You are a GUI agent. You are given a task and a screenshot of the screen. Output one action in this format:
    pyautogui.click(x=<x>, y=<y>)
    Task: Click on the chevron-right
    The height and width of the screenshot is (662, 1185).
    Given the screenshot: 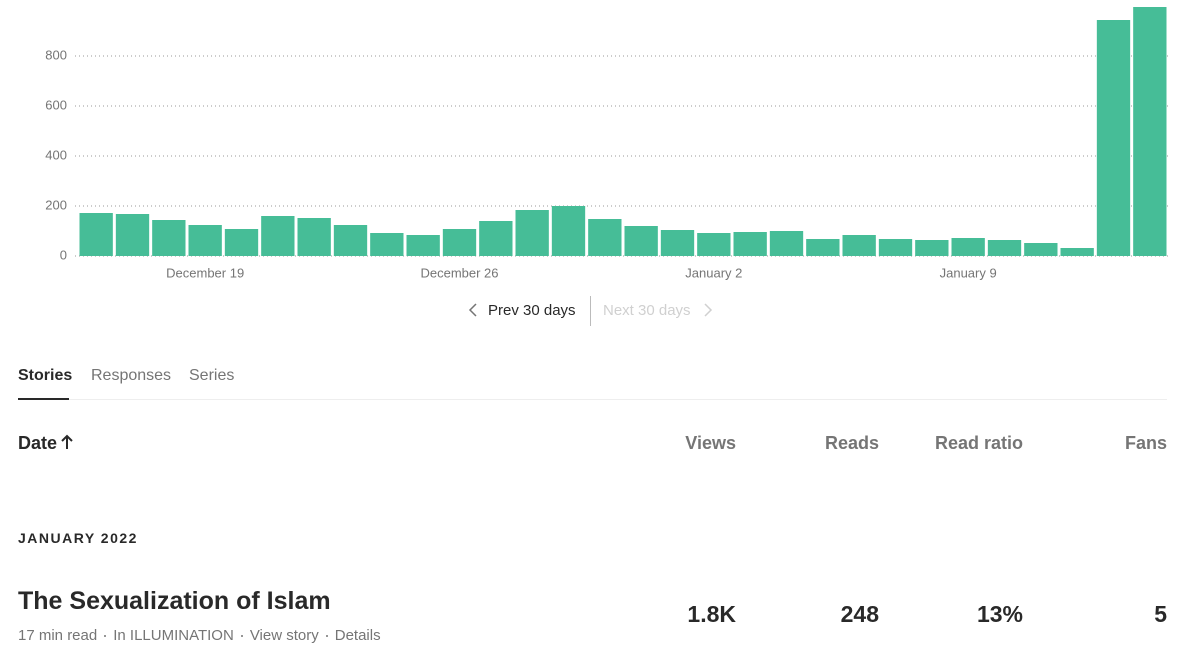 What is the action you would take?
    pyautogui.click(x=708, y=310)
    